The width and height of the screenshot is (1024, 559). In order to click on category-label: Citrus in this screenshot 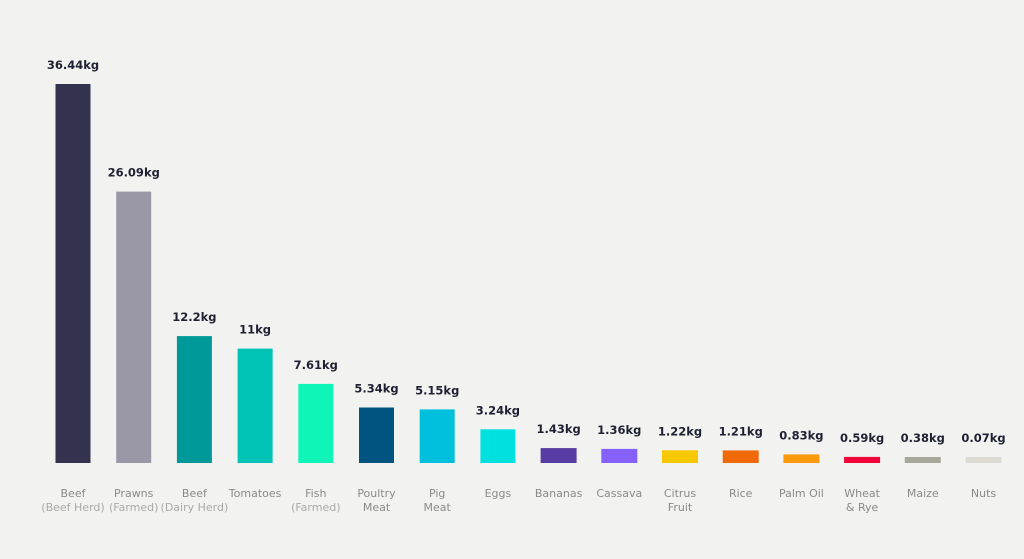, I will do `click(680, 493)`.